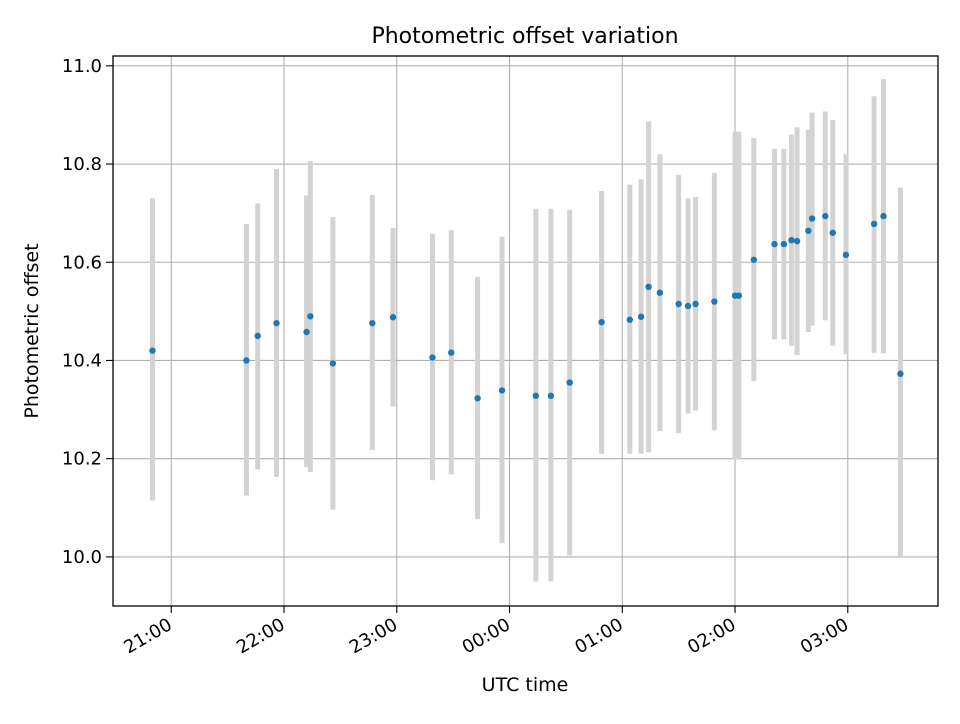 This screenshot has width=960, height=724. I want to click on y-axis-label: Photometric offset, so click(32, 330).